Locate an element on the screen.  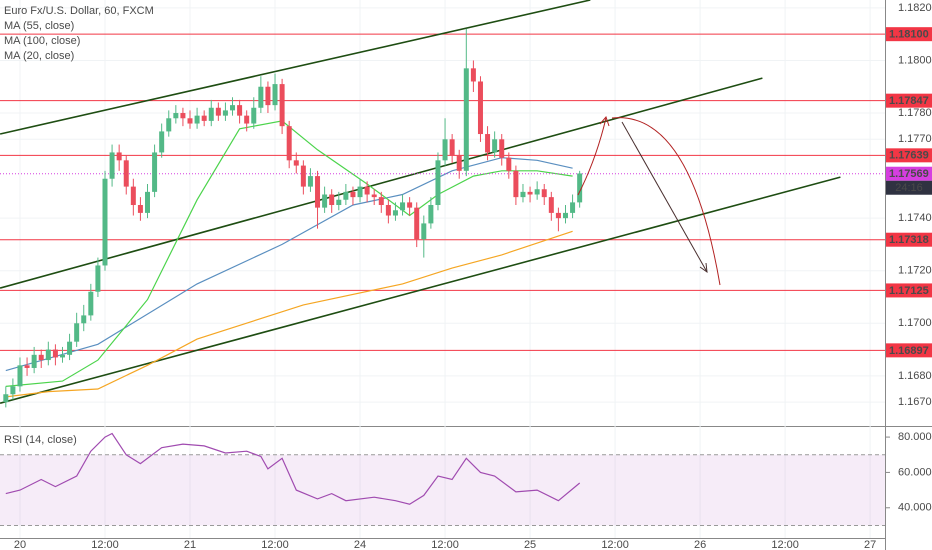
x-tick-label: 20 is located at coordinates (20, 544).